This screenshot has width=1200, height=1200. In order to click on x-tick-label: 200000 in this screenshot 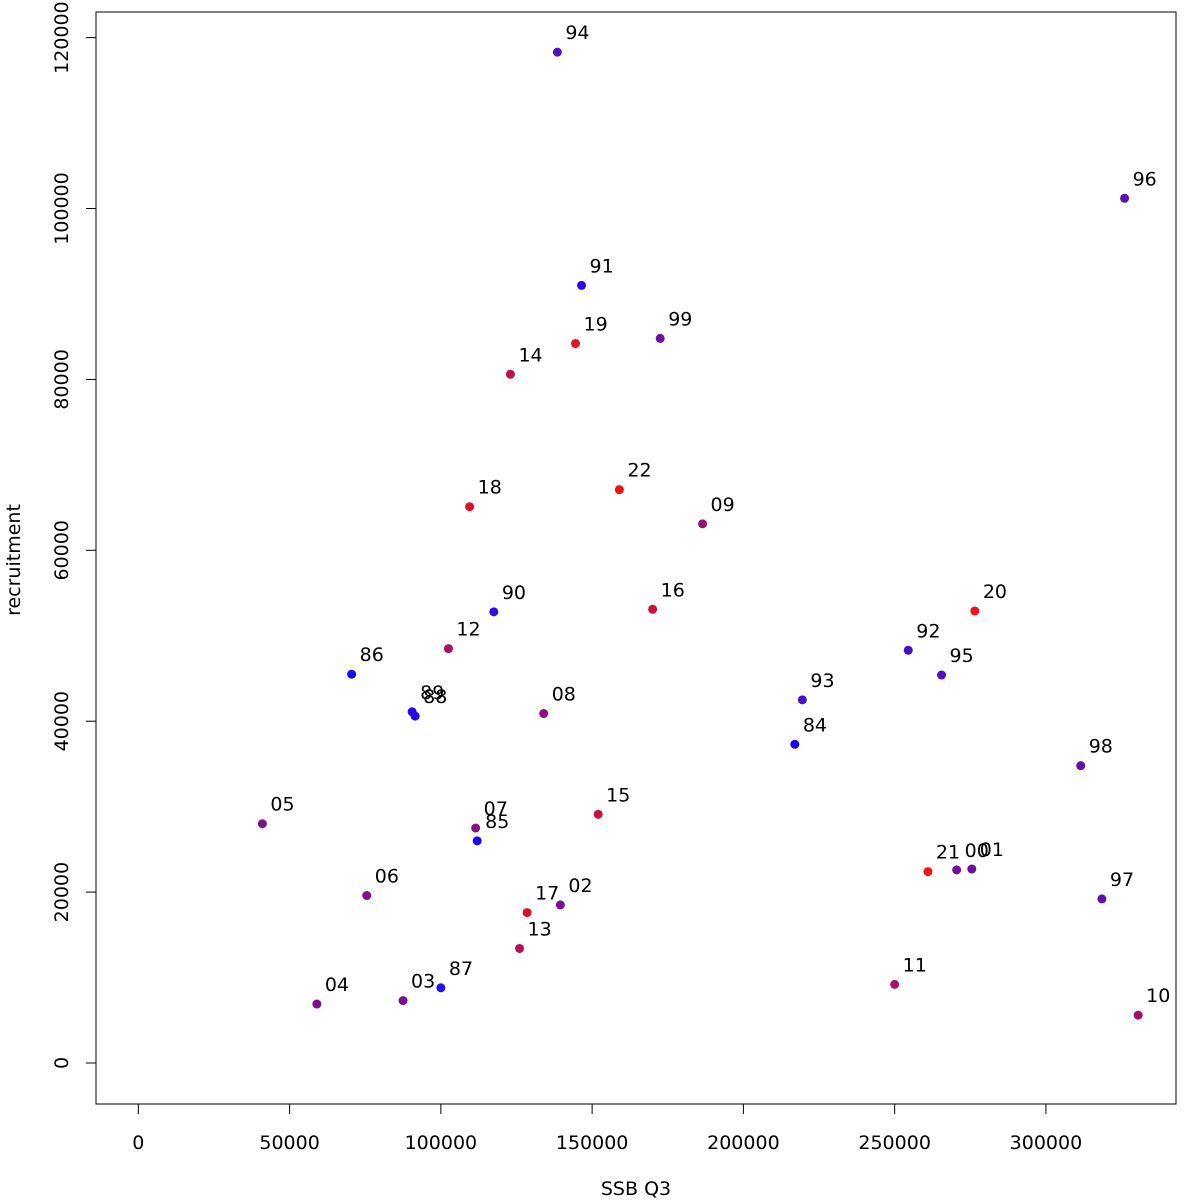, I will do `click(743, 1143)`.